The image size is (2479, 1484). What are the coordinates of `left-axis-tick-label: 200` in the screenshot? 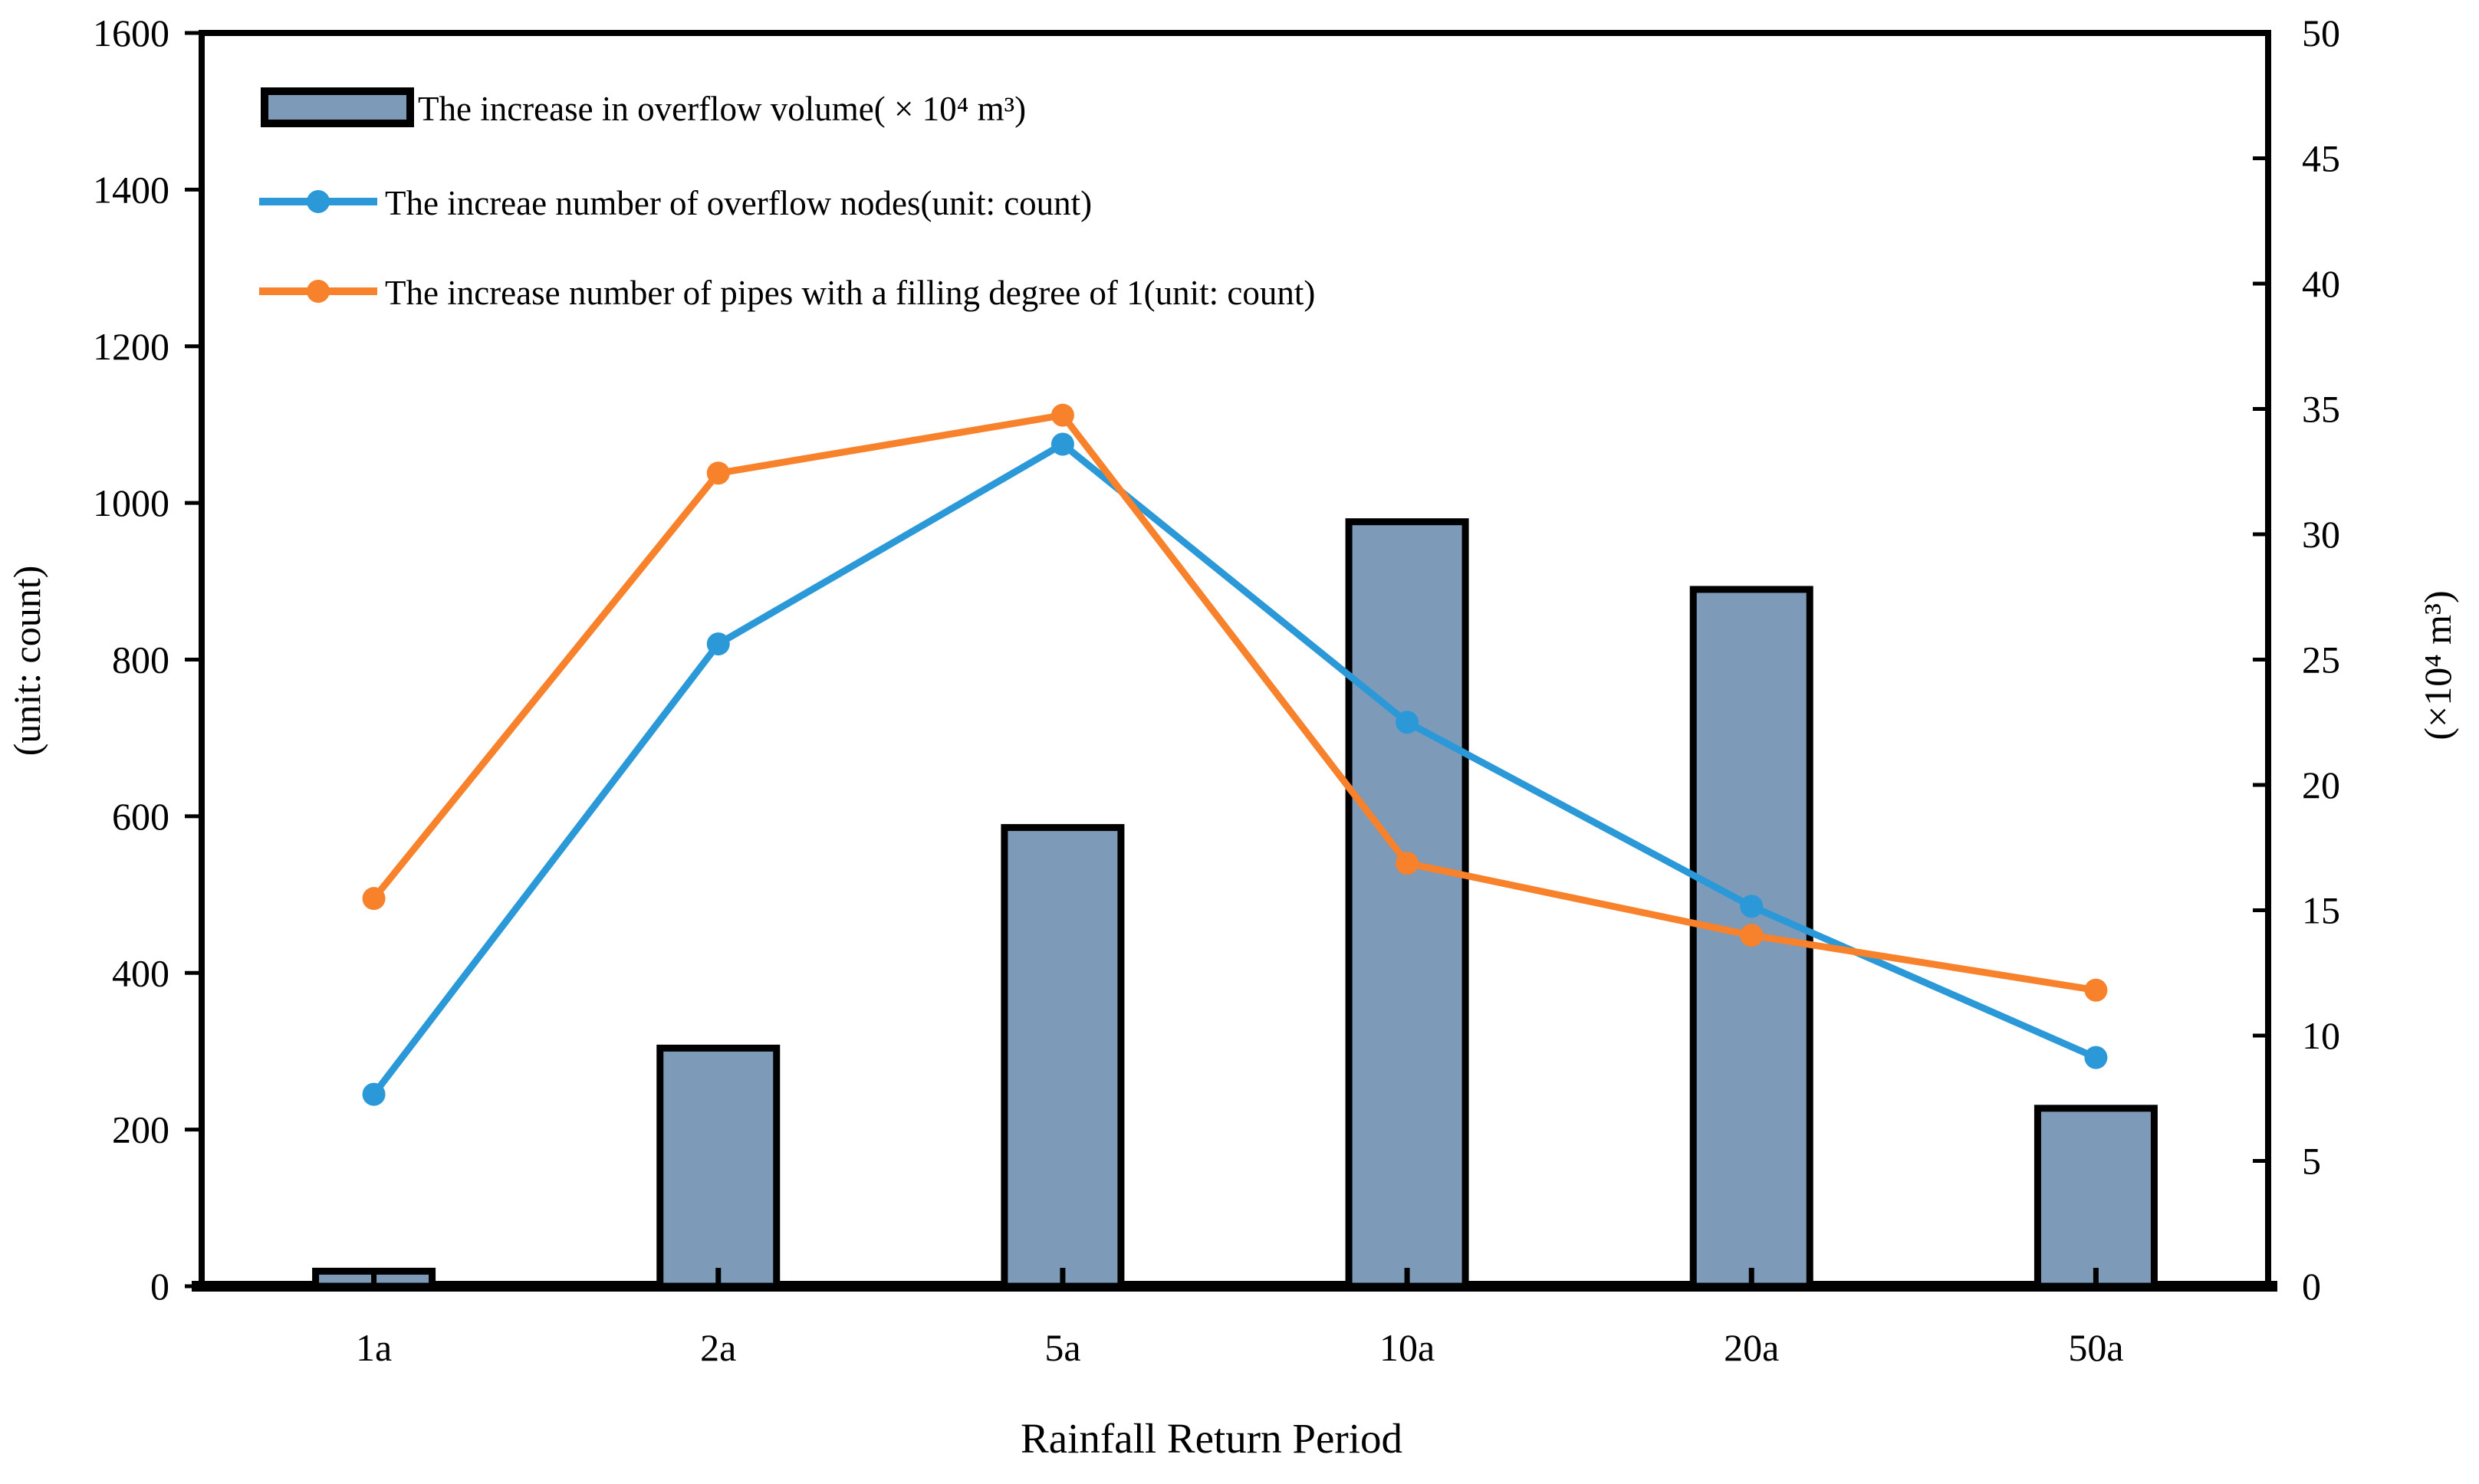 It's located at (140, 1129).